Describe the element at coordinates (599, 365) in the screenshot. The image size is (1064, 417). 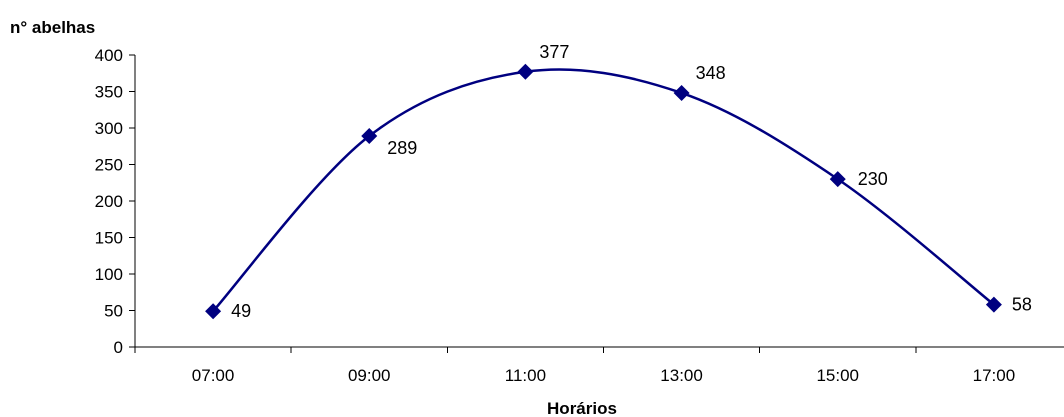
I see `x-axis: 07:00 09:00 11:00 13:00 15:00 17:00` at that location.